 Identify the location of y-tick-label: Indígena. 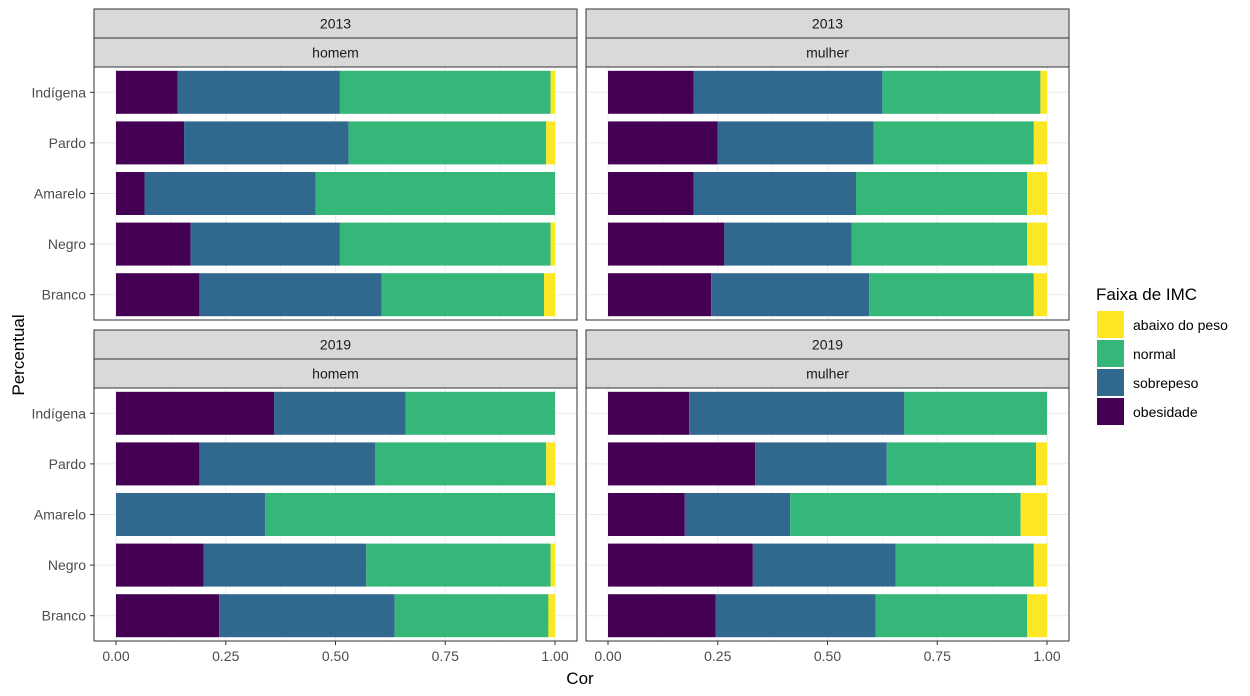
(59, 92).